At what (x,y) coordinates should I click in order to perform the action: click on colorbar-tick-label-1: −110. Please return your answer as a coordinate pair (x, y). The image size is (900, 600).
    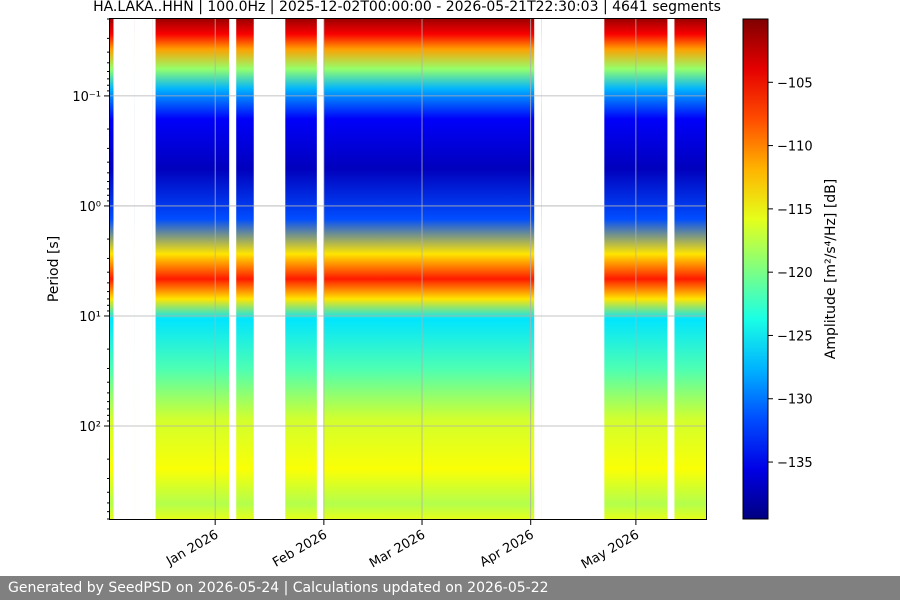
    Looking at the image, I should click on (795, 147).